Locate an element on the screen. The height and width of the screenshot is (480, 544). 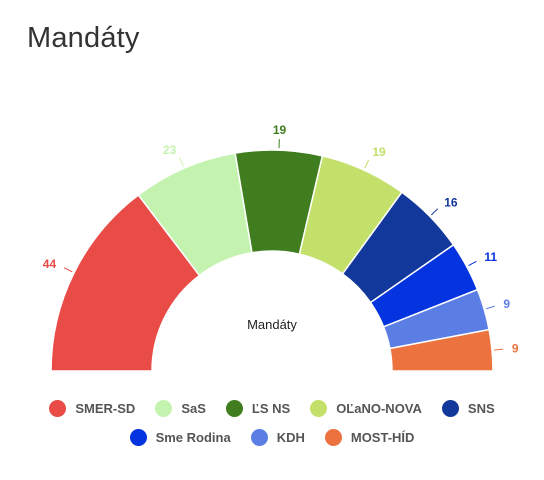
center-label: Mandáty is located at coordinates (272, 324).